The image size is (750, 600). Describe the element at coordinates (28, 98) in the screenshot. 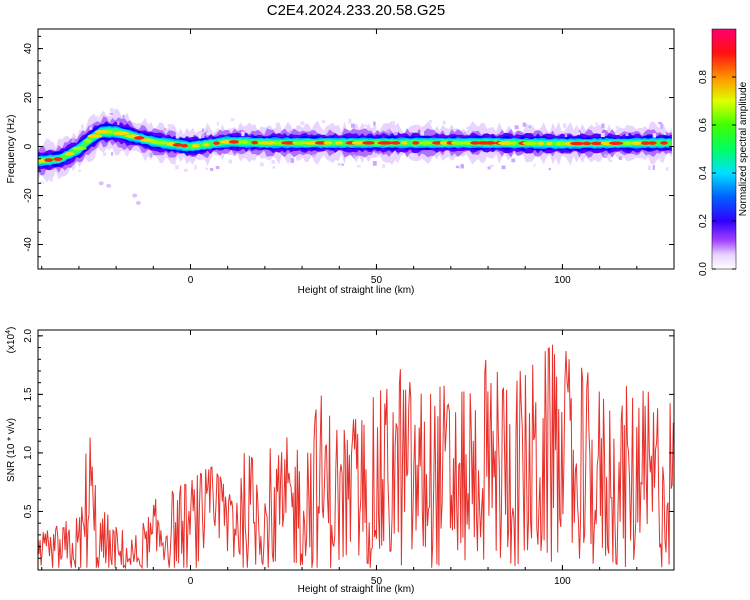

I see `y-tick-label: 20` at that location.